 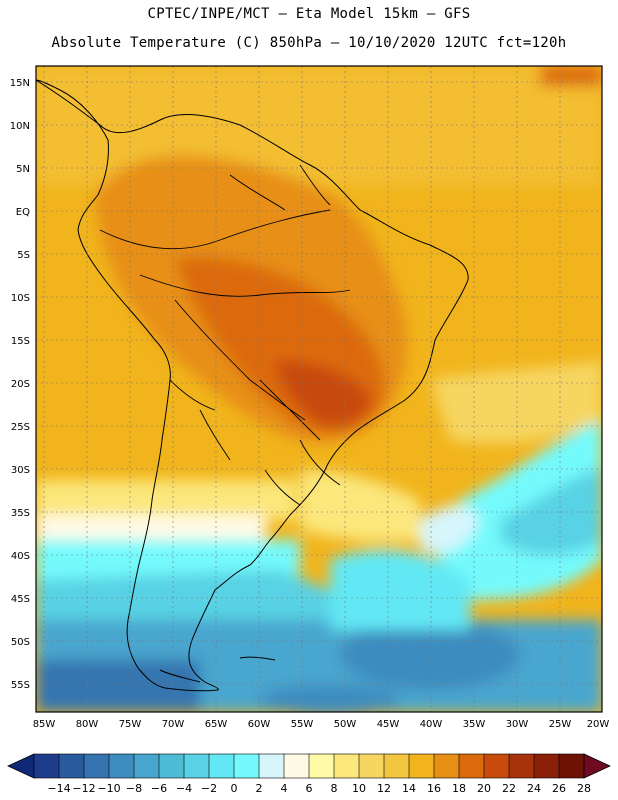 What do you see at coordinates (459, 788) in the screenshot?
I see `colorbar-label: 18` at bounding box center [459, 788].